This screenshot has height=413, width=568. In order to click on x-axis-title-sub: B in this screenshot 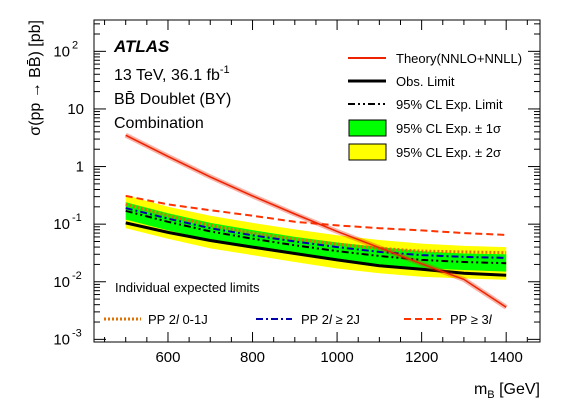, I will do `click(490, 395)`.